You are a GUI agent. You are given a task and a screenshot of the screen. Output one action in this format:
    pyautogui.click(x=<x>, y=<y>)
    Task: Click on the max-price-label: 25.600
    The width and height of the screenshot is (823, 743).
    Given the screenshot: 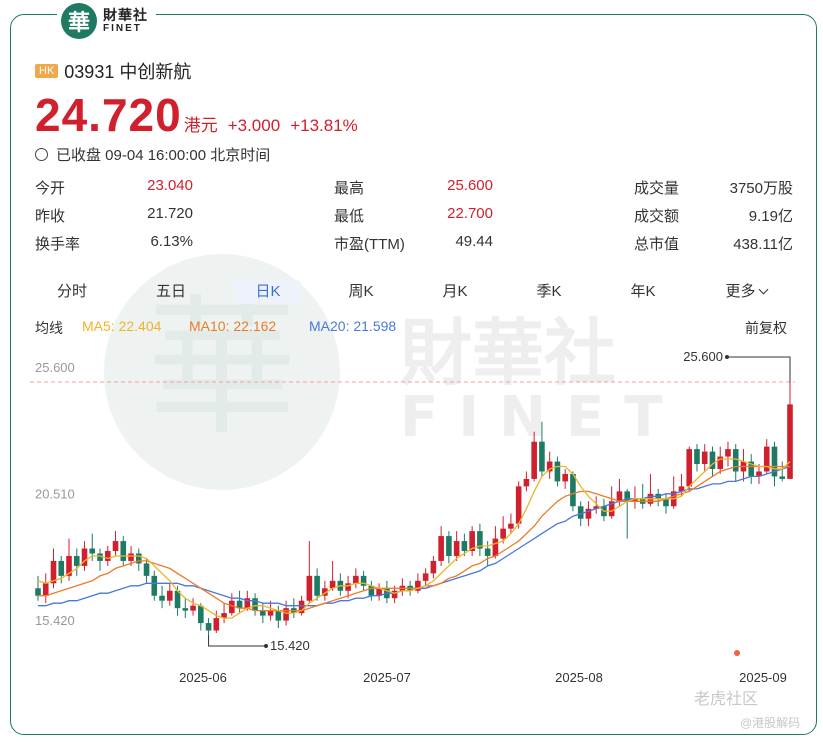 What is the action you would take?
    pyautogui.click(x=703, y=356)
    